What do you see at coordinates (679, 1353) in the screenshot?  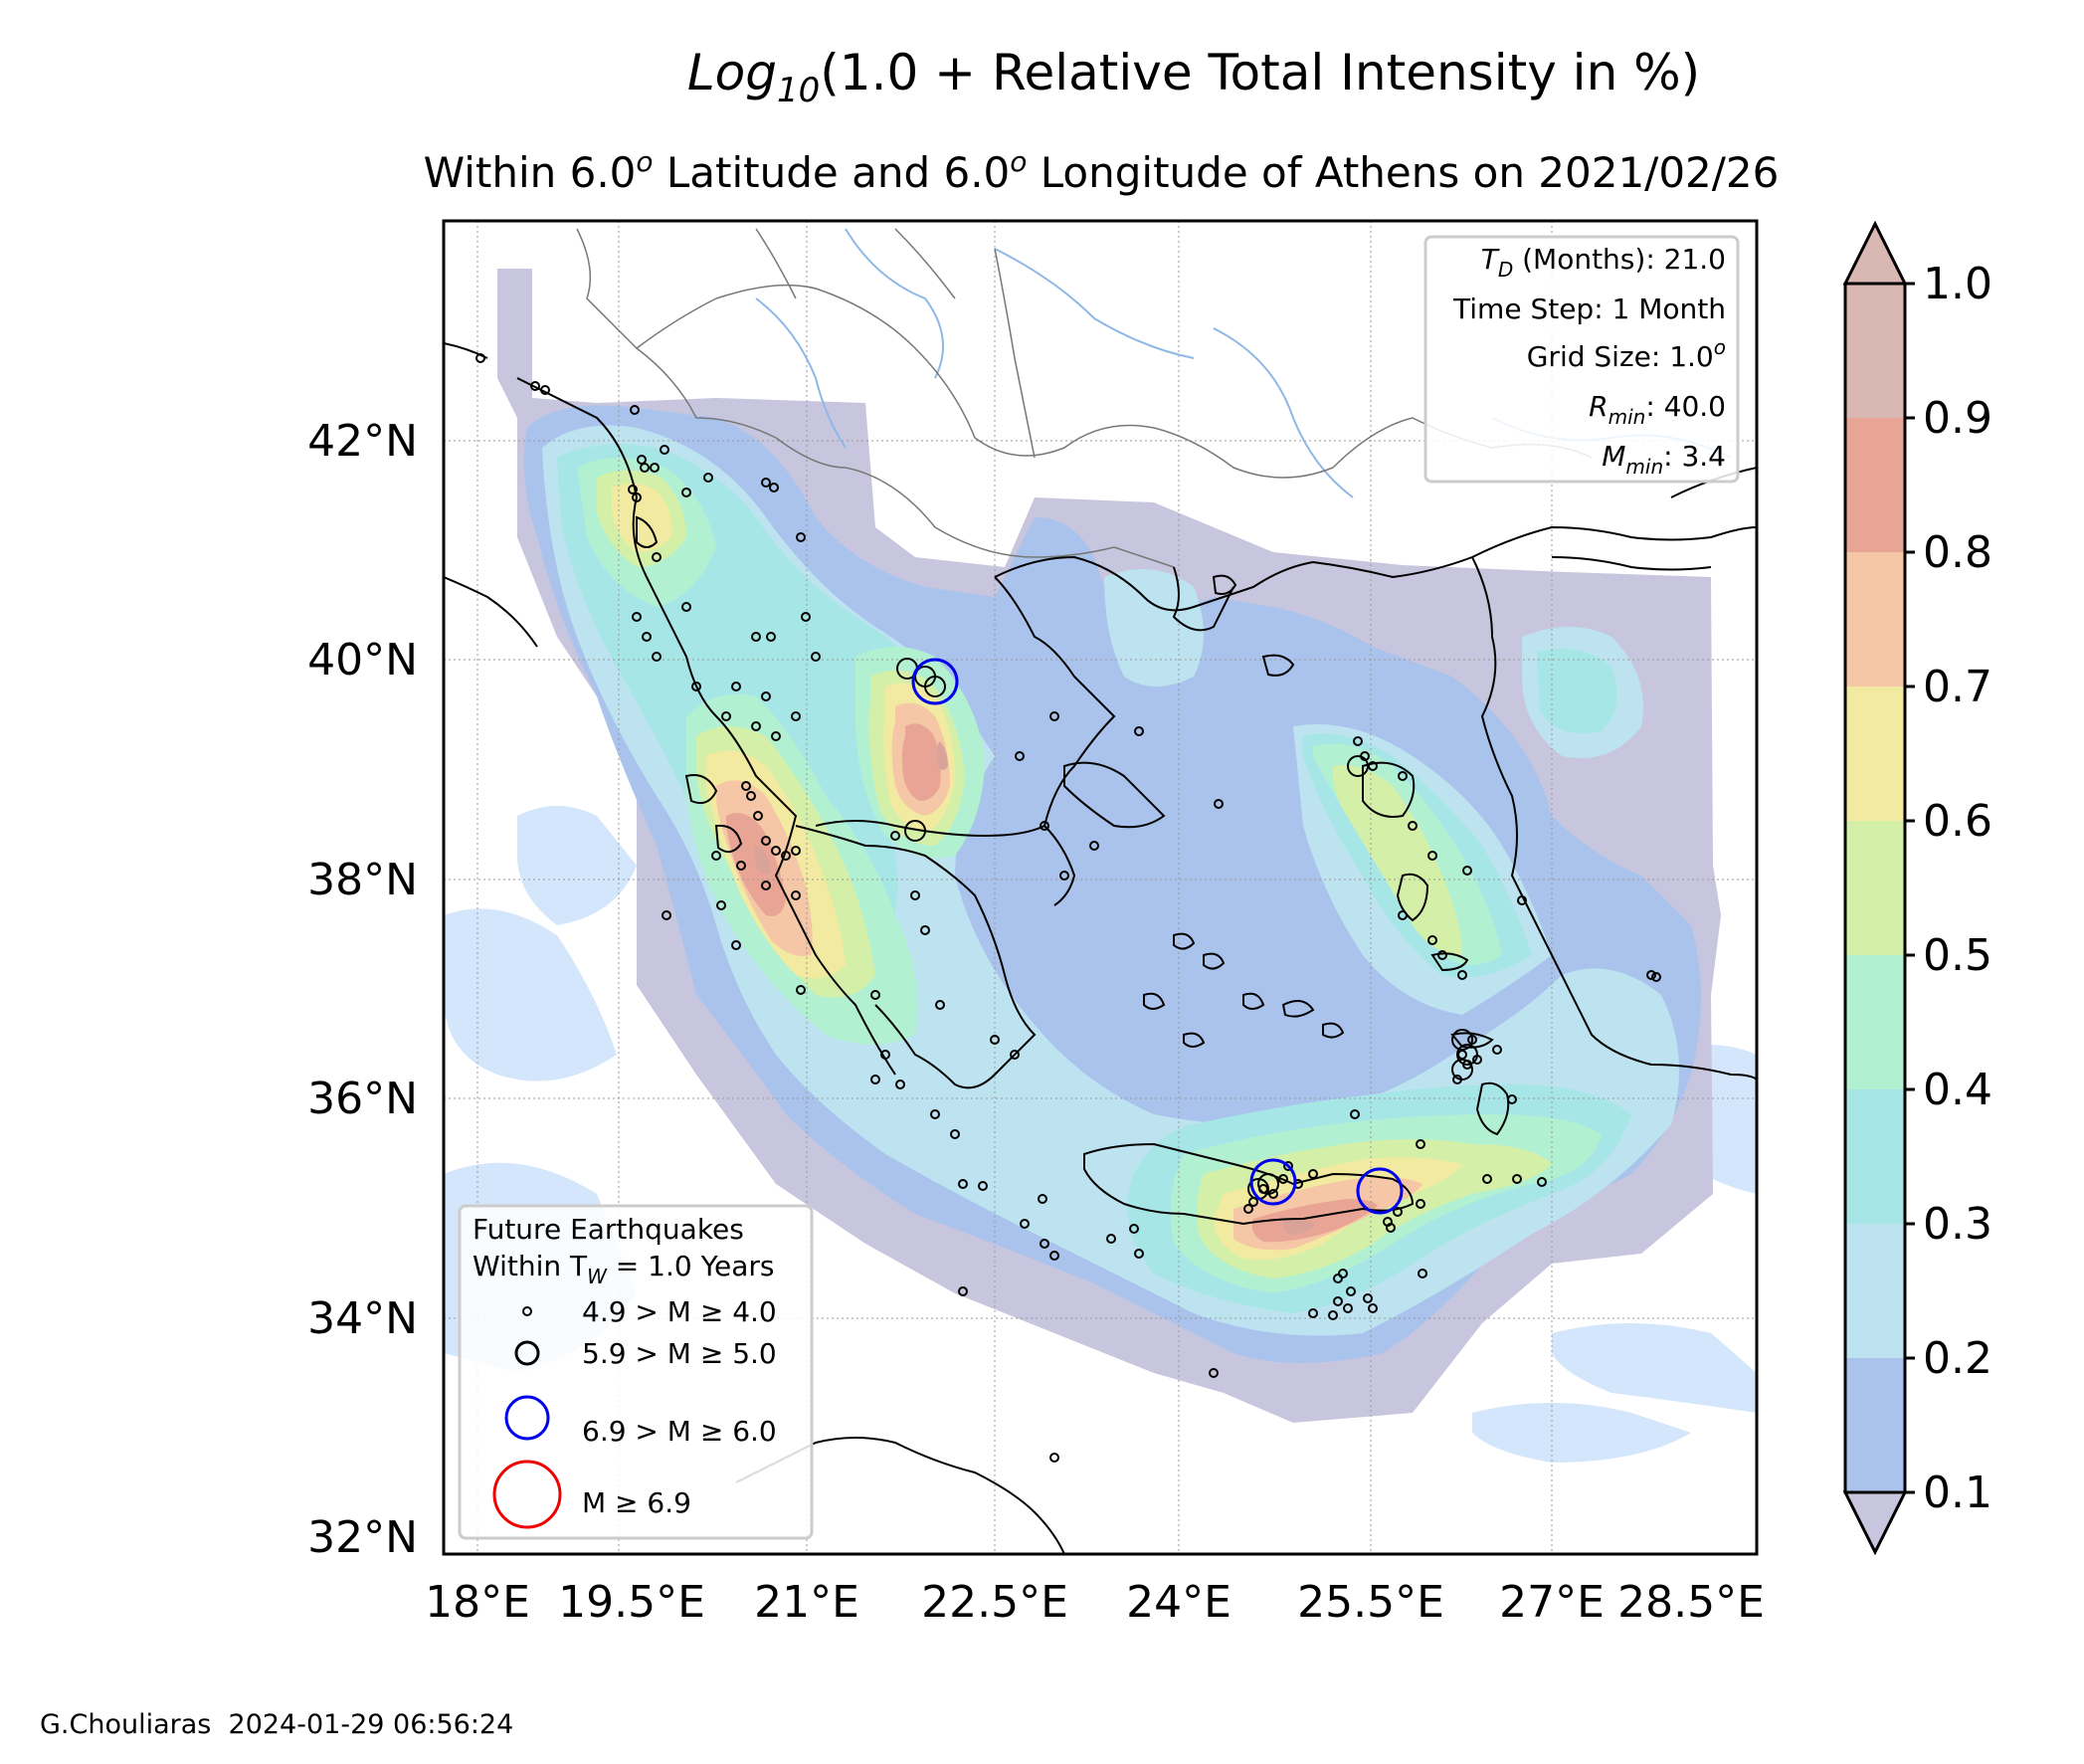 I see `svg-text: 5.9 > M ≥ 5.0` at bounding box center [679, 1353].